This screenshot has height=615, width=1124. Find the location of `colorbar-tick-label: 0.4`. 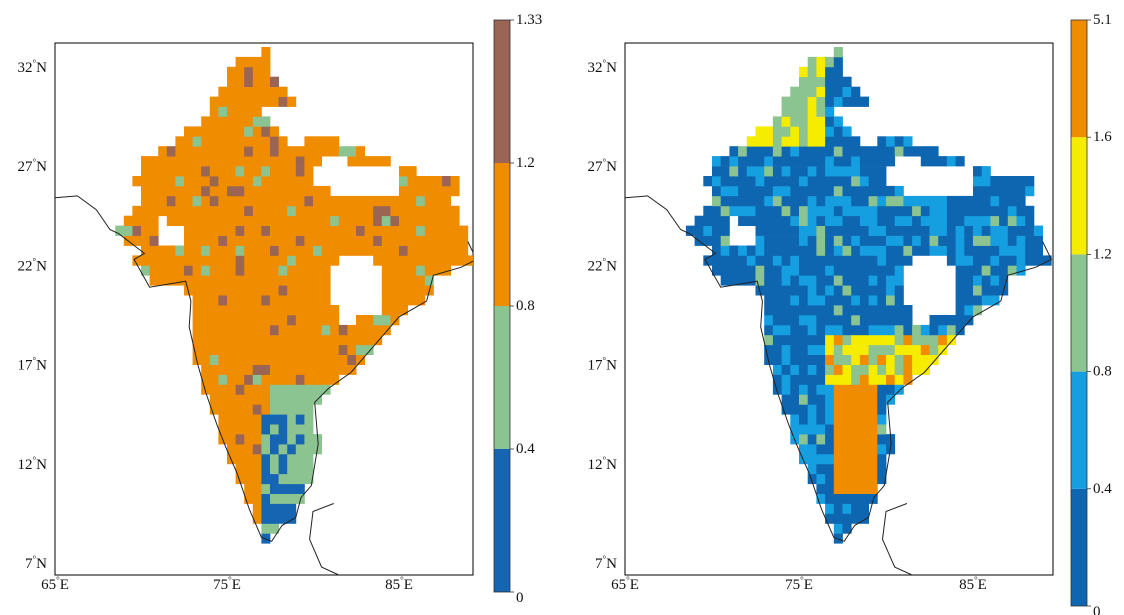

colorbar-tick-label: 0.4 is located at coordinates (1102, 489).